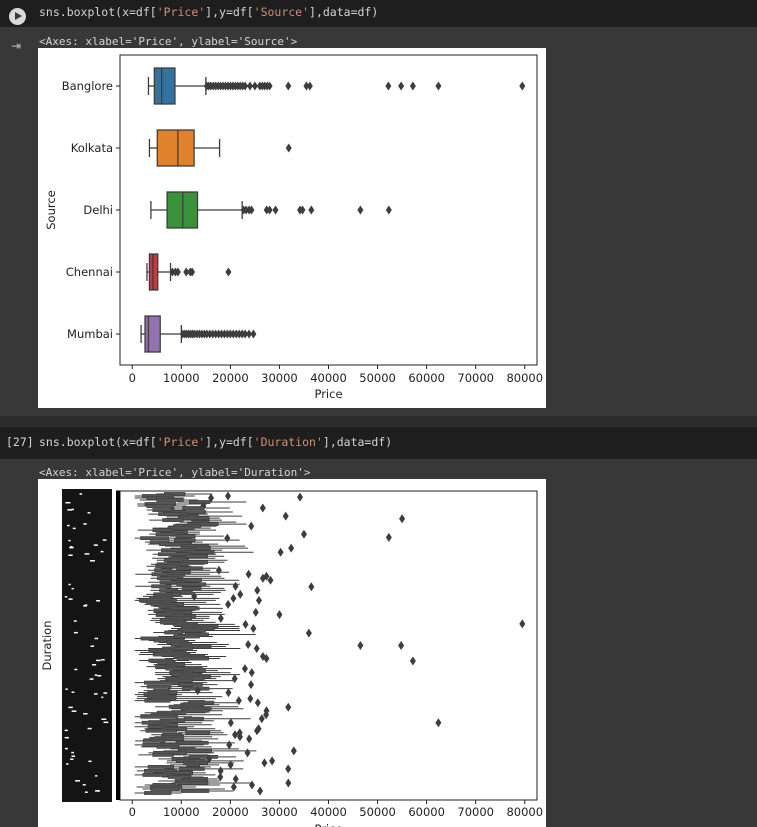 The image size is (757, 827). I want to click on y-axis-label: Duration, so click(47, 646).